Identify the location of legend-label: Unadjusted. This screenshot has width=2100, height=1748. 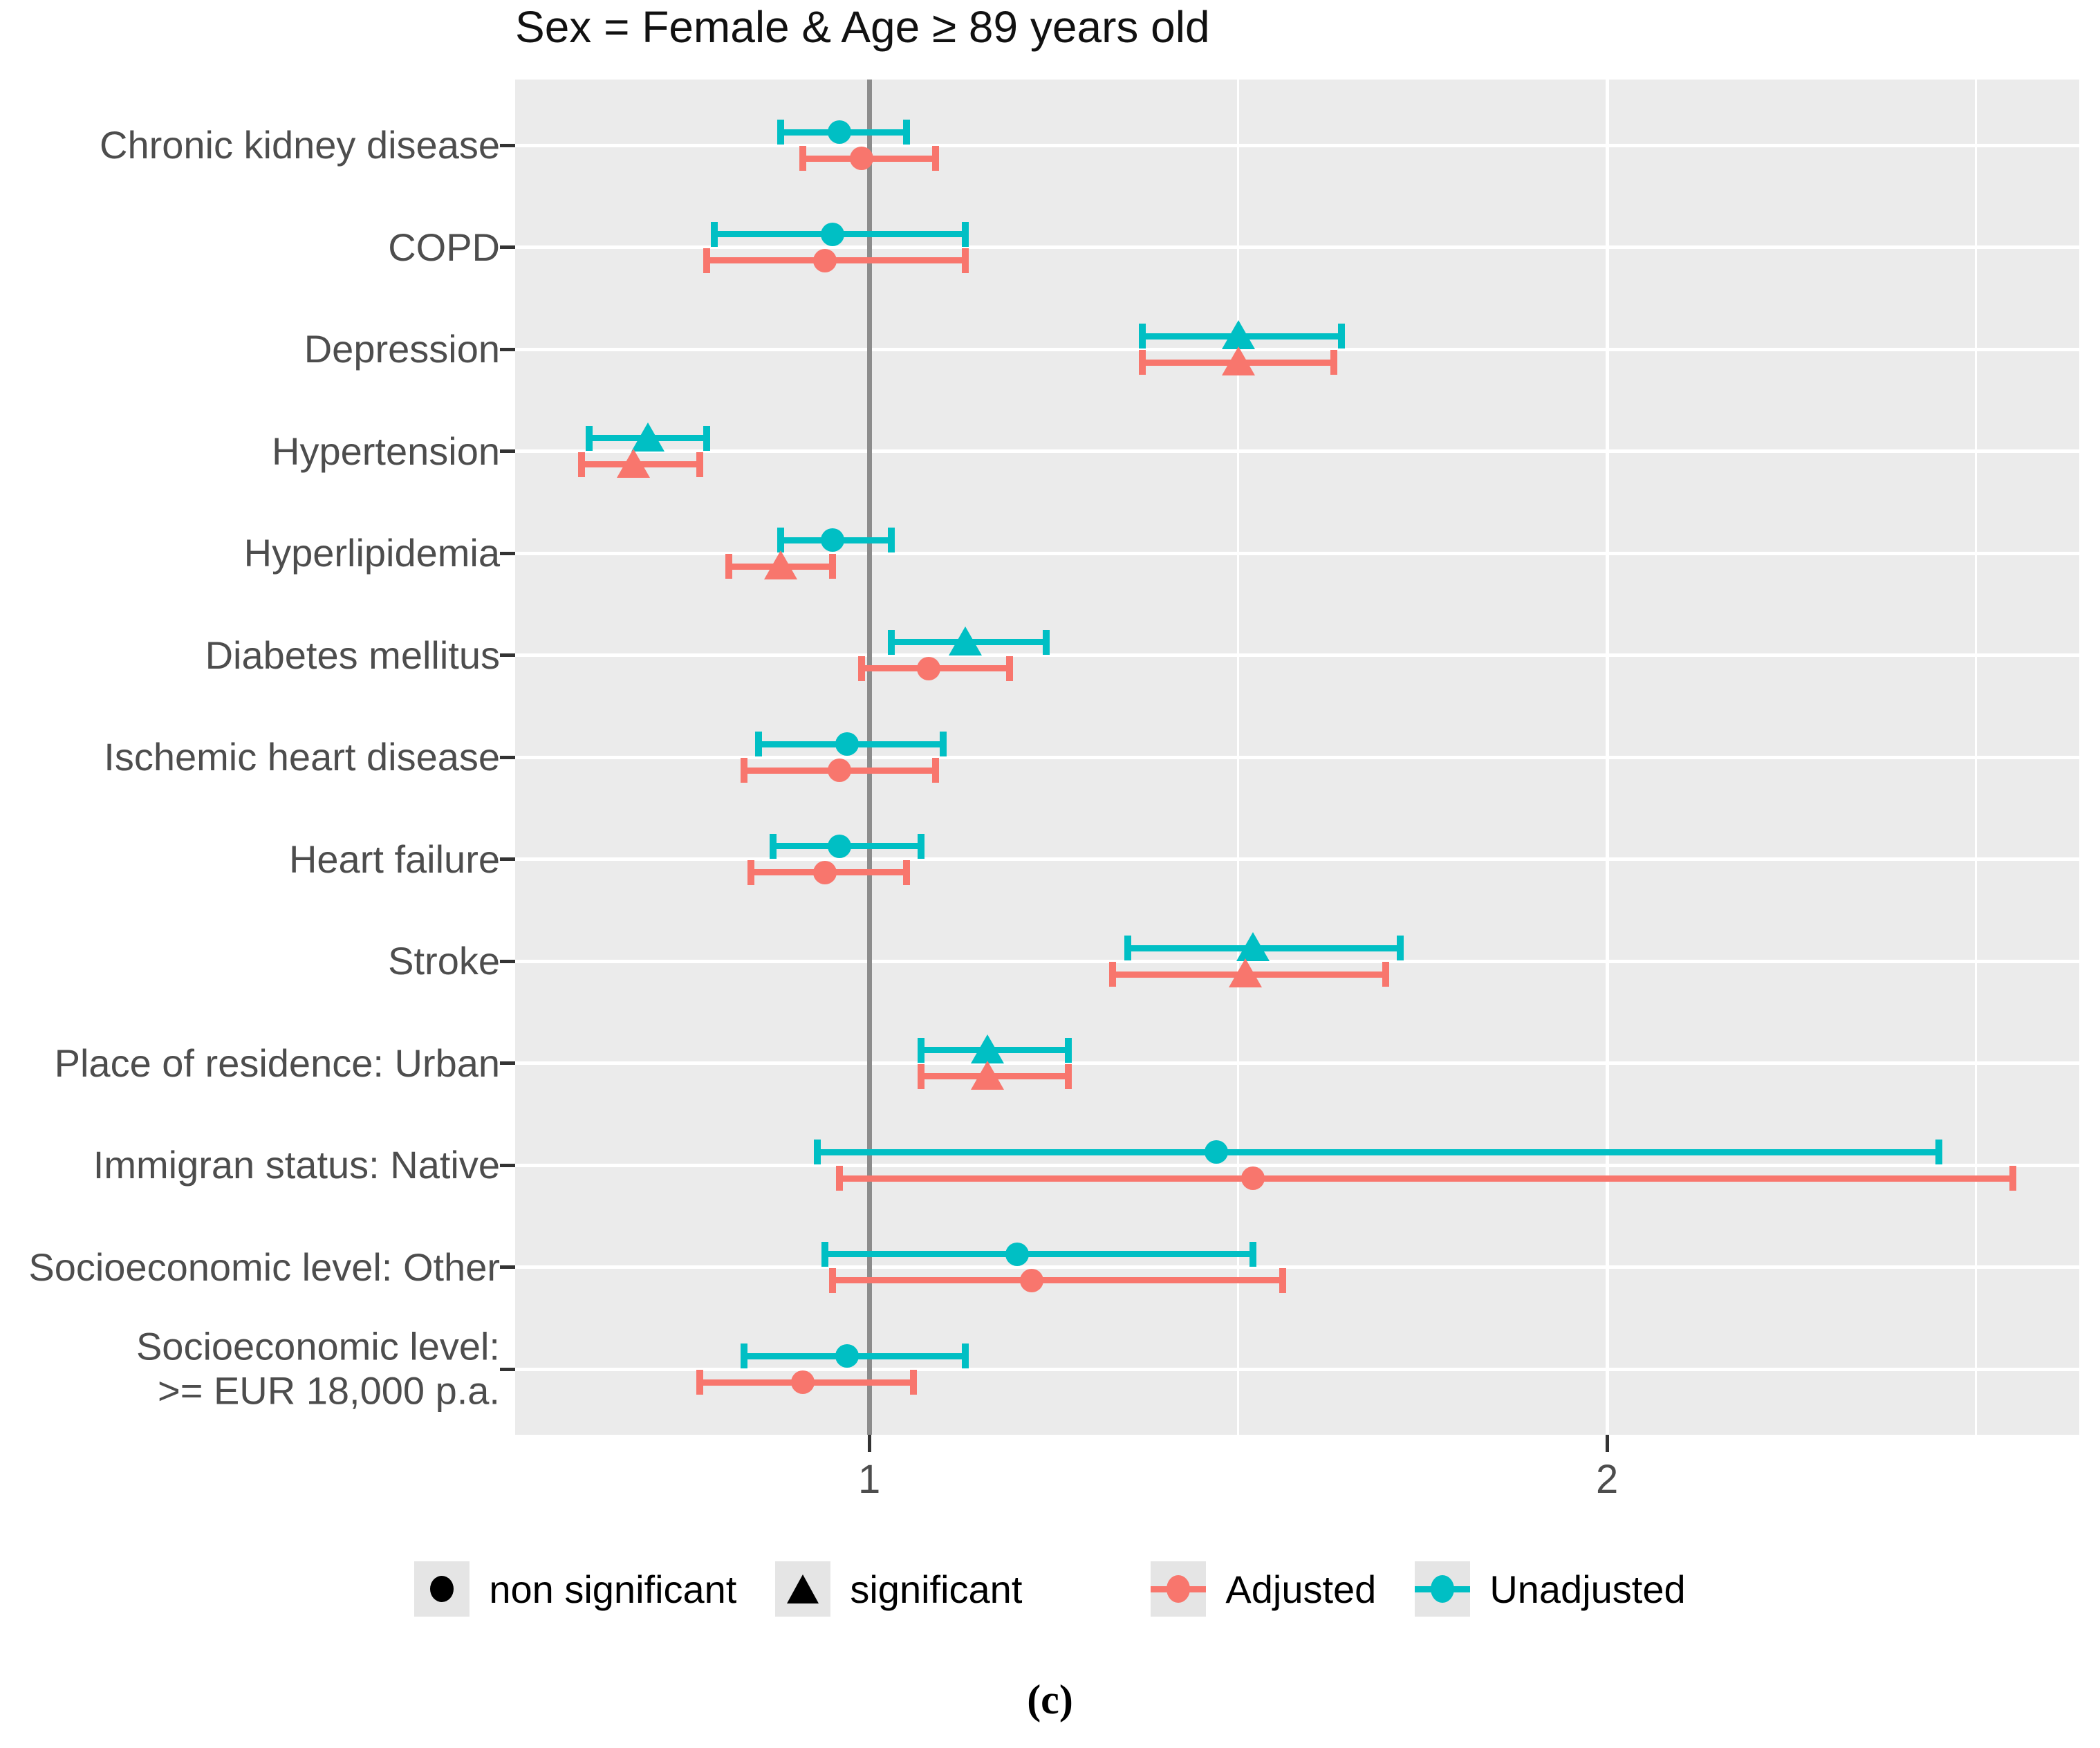
(1588, 1589).